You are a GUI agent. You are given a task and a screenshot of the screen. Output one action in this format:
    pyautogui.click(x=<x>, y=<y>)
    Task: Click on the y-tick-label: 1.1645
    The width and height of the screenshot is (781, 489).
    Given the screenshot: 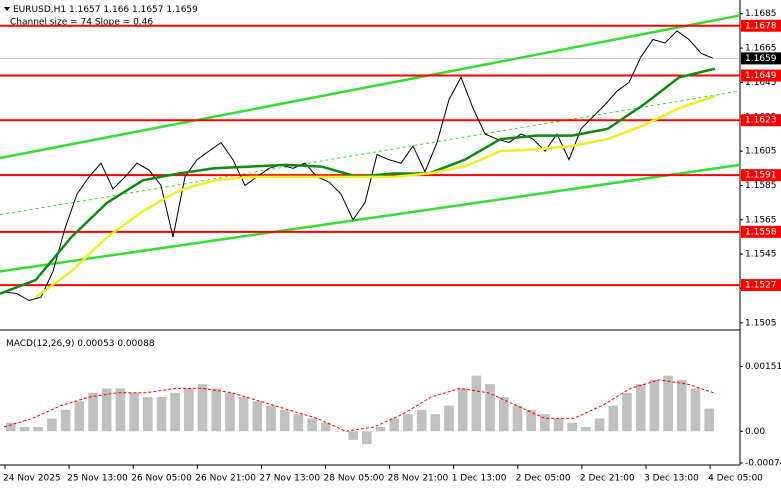 What is the action you would take?
    pyautogui.click(x=761, y=83)
    